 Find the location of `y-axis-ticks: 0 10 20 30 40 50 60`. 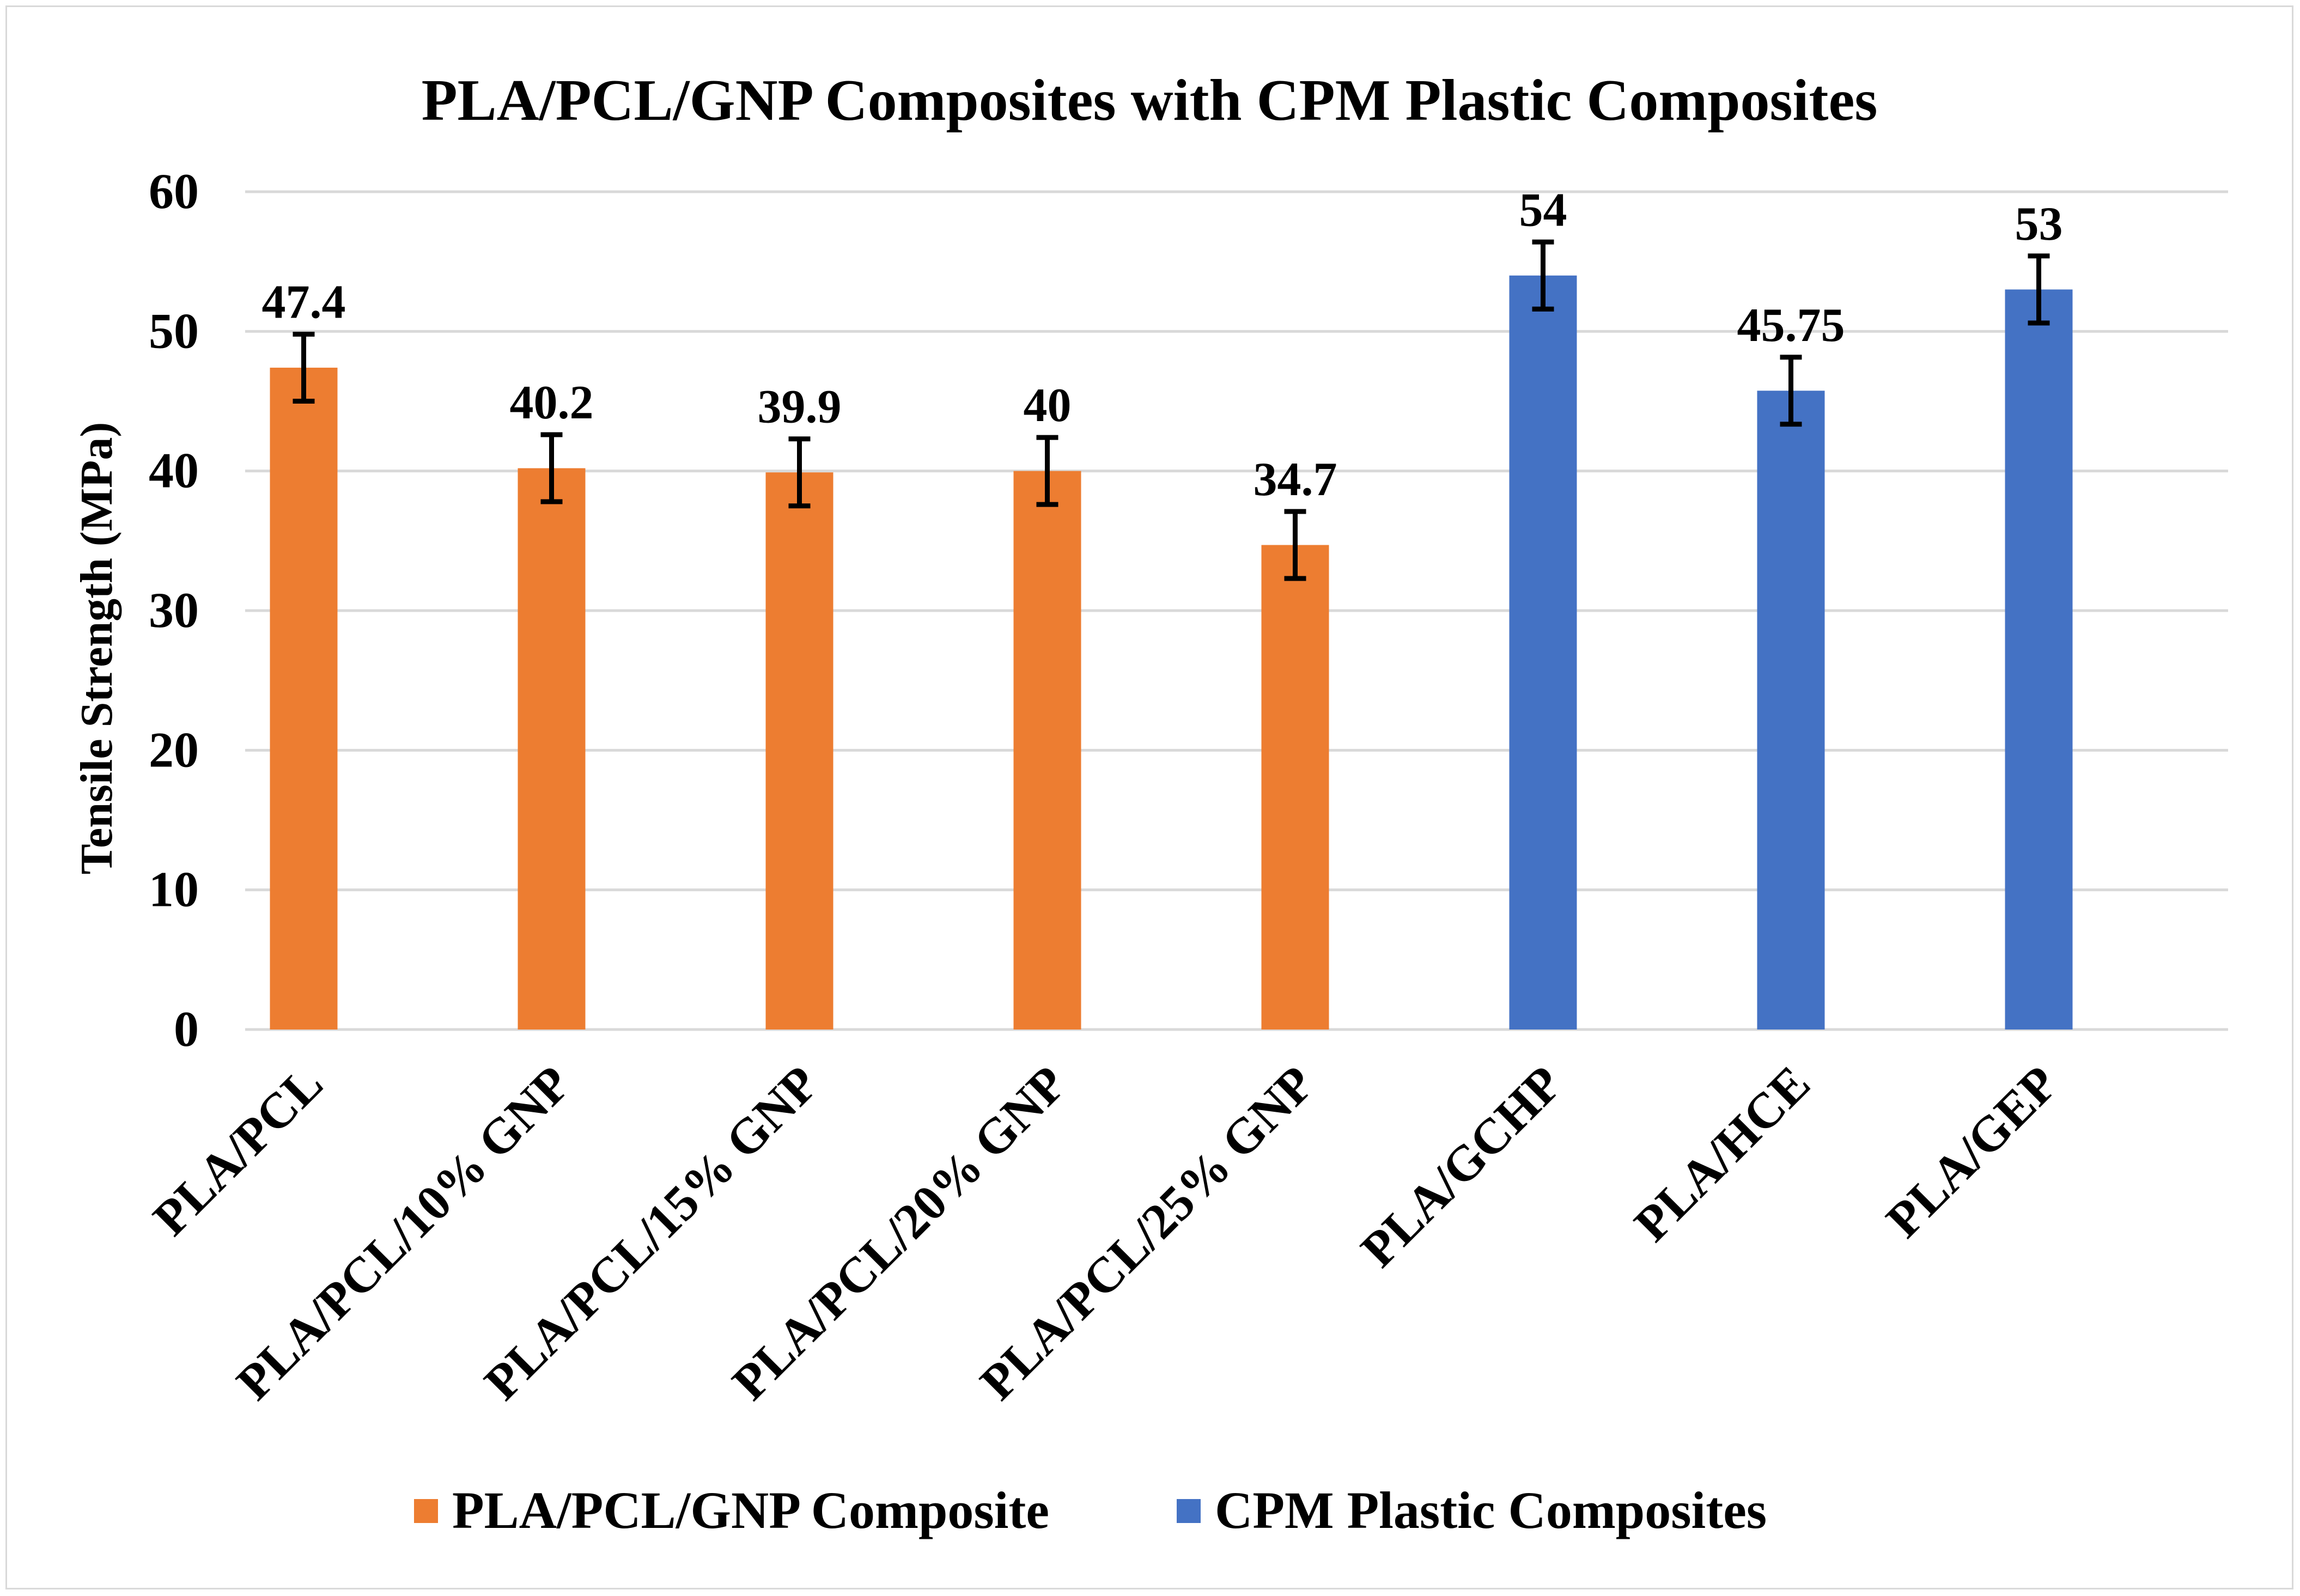

y-axis-ticks: 0 10 20 30 40 50 60 is located at coordinates (174, 610).